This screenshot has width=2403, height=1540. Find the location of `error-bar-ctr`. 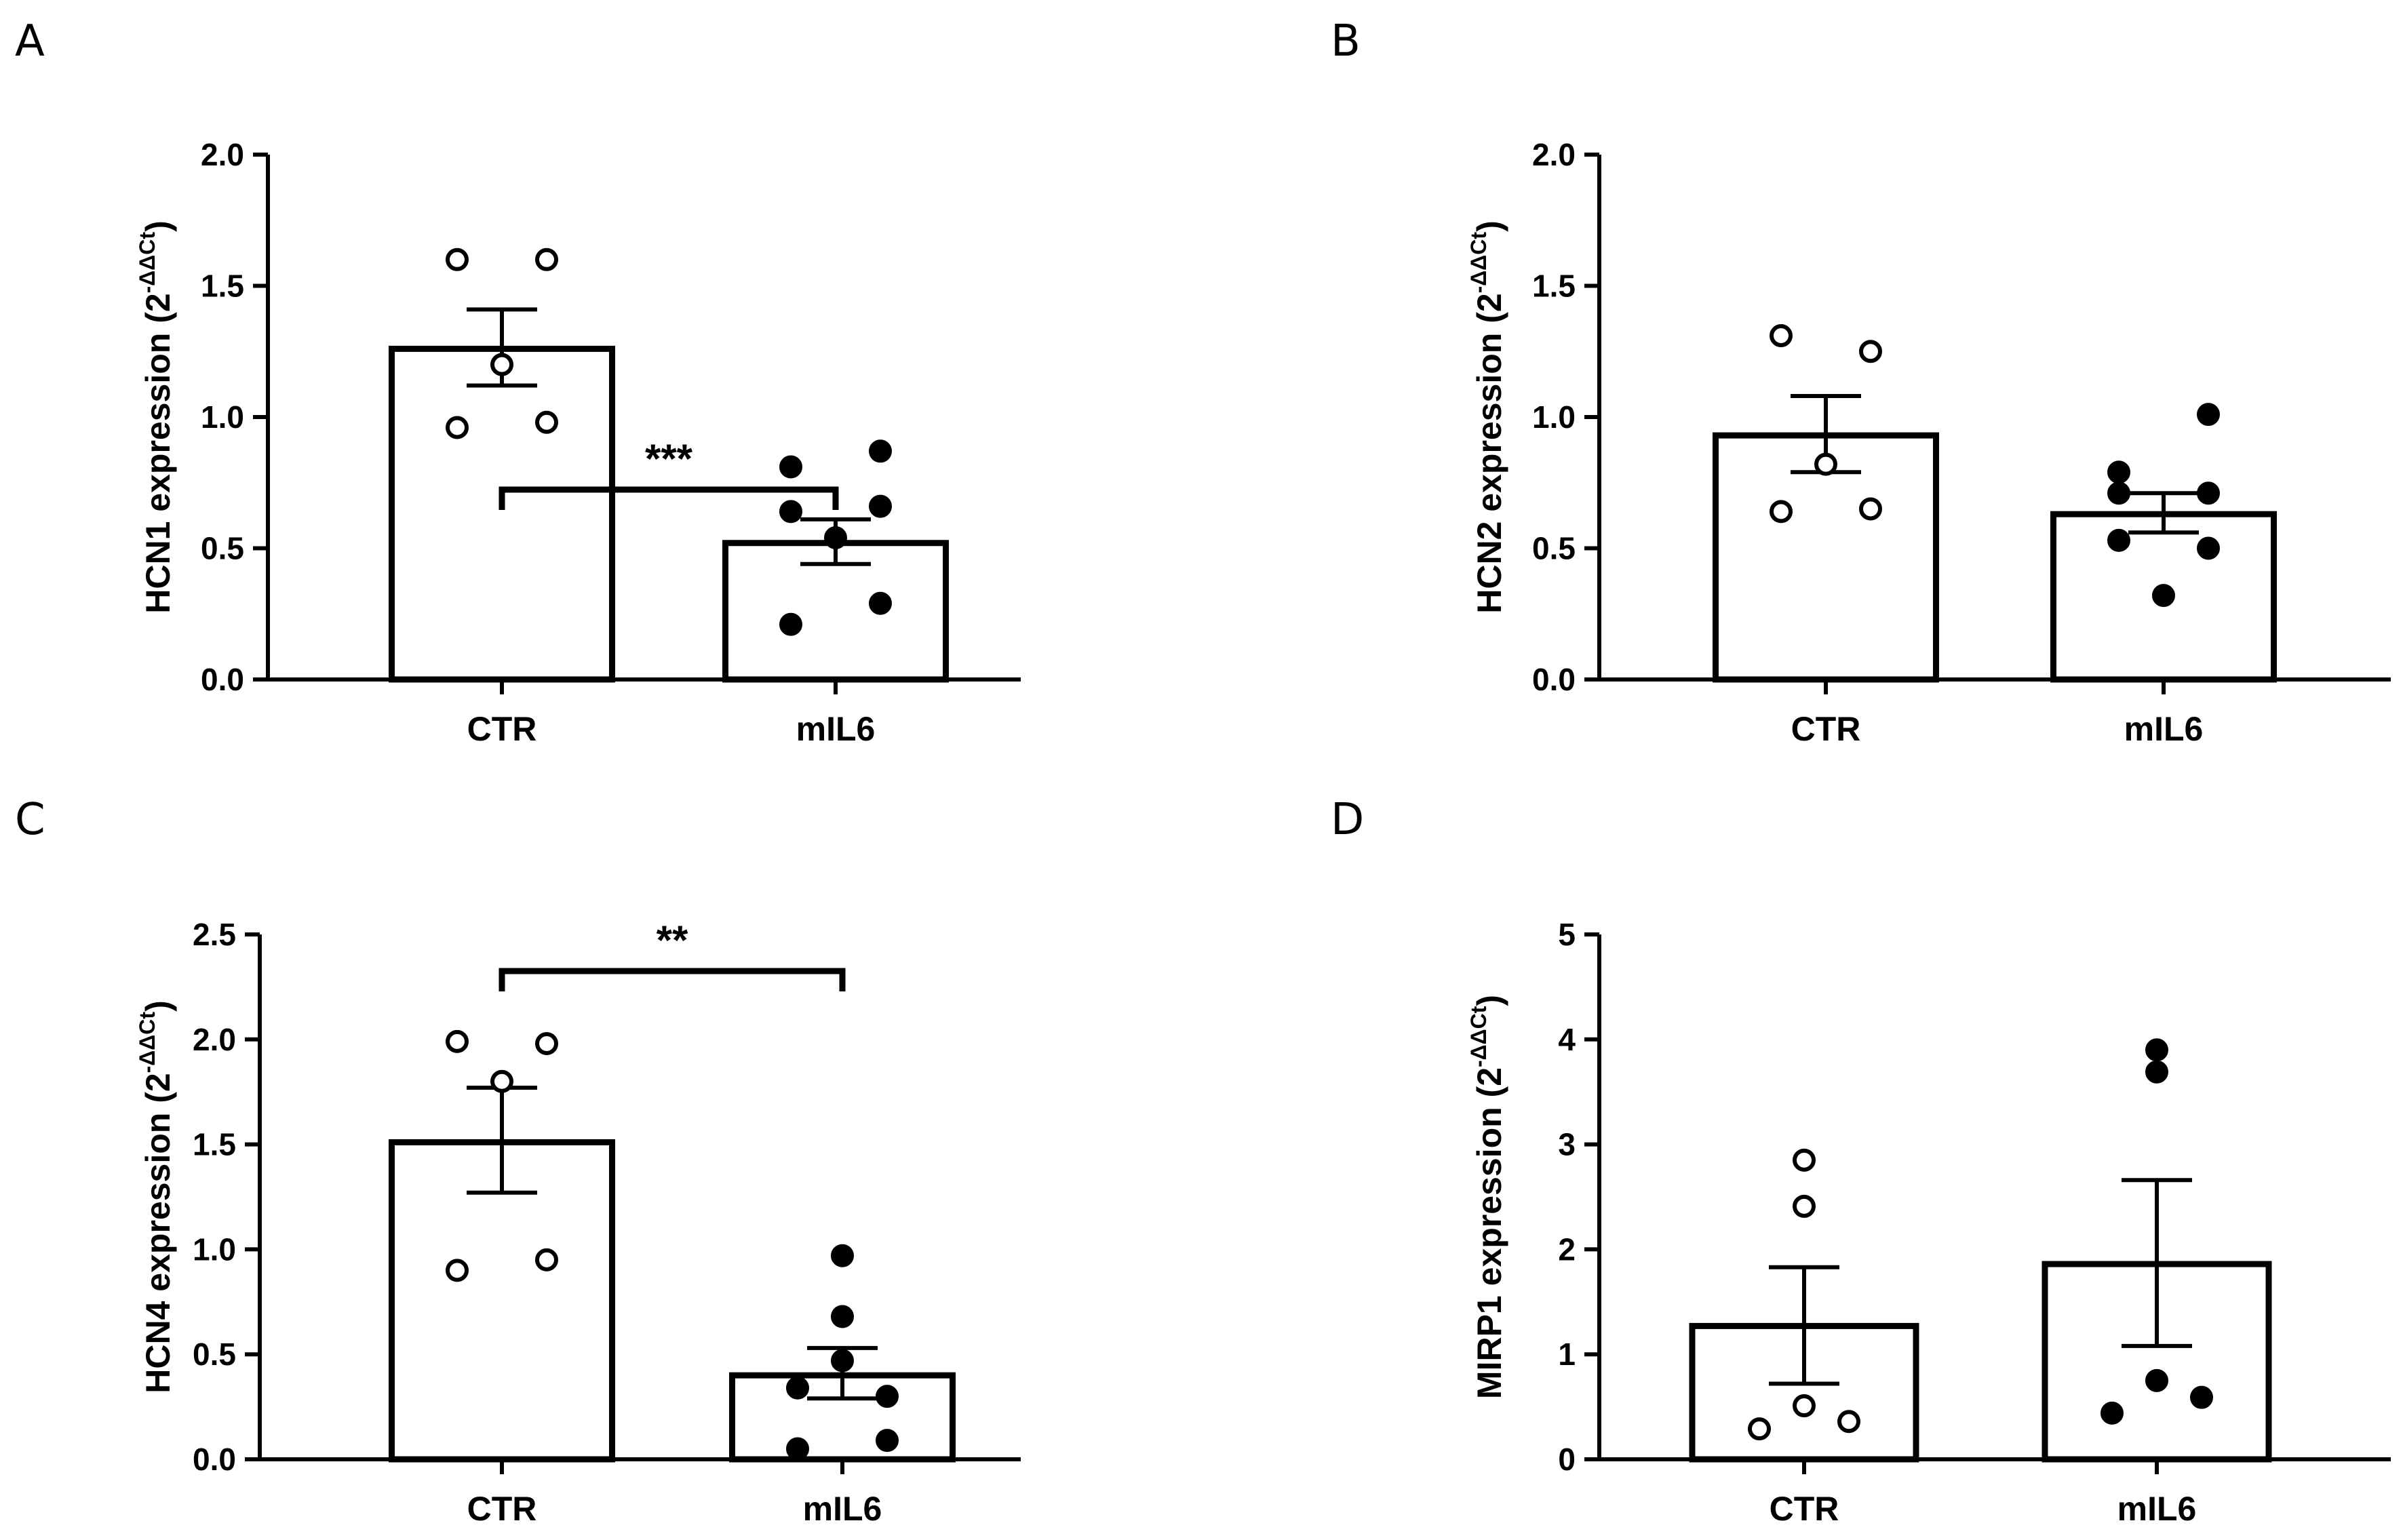

error-bar-ctr is located at coordinates (1804, 1325).